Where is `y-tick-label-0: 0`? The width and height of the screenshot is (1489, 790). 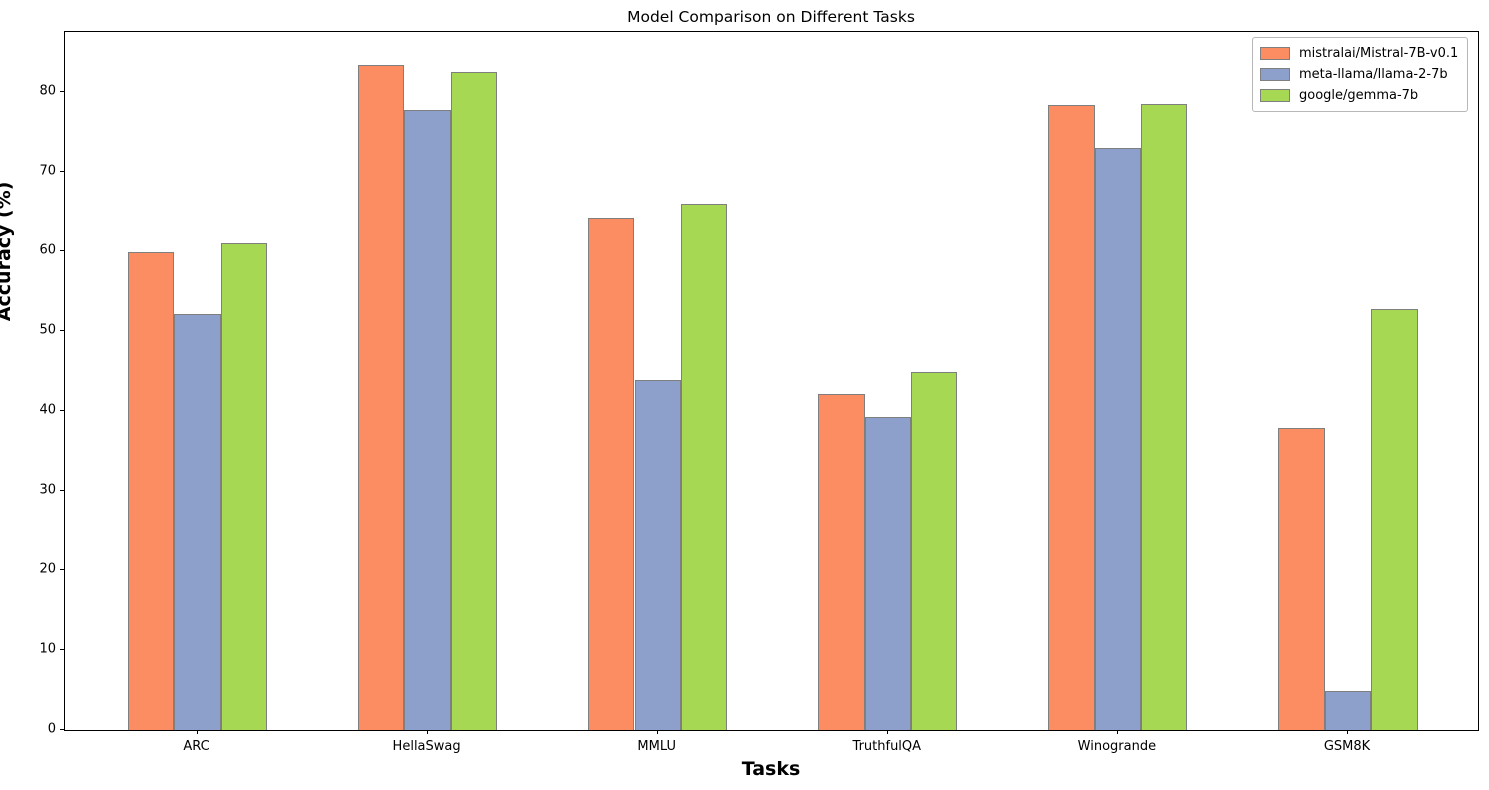 y-tick-label-0: 0 is located at coordinates (51, 729).